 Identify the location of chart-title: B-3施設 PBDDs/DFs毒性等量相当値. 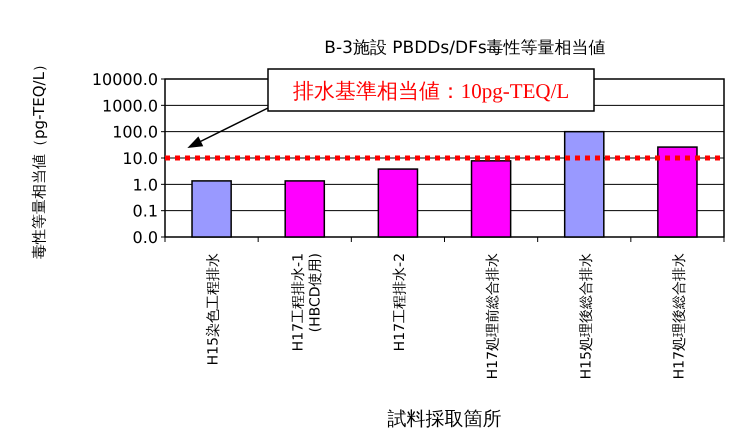
(465, 48).